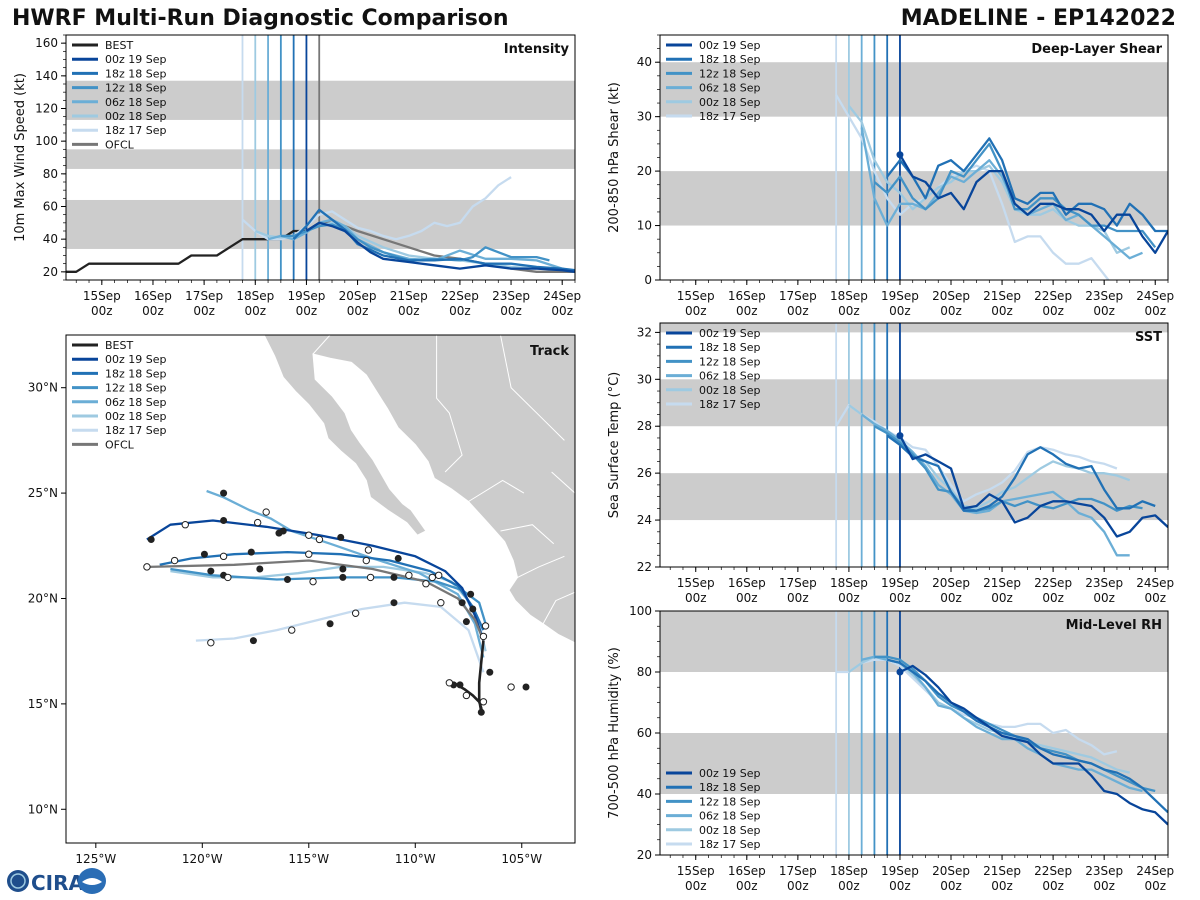 This screenshot has width=1200, height=900. I want to click on track-line-18z-17-sep, so click(340, 637).